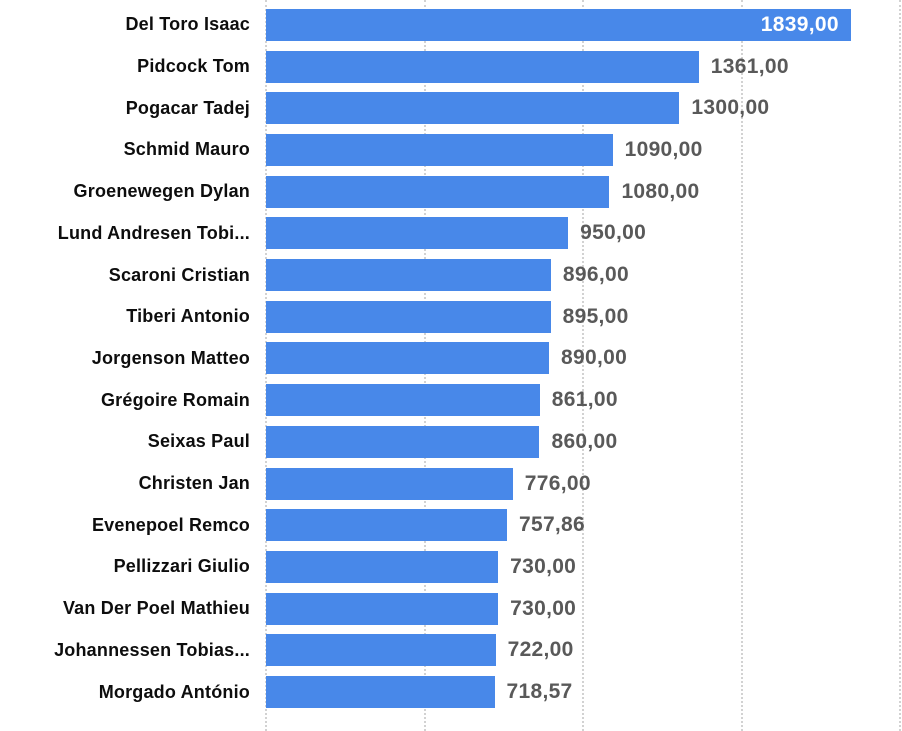 This screenshot has width=902, height=731. What do you see at coordinates (613, 233) in the screenshot?
I see `value-label: 950,00` at bounding box center [613, 233].